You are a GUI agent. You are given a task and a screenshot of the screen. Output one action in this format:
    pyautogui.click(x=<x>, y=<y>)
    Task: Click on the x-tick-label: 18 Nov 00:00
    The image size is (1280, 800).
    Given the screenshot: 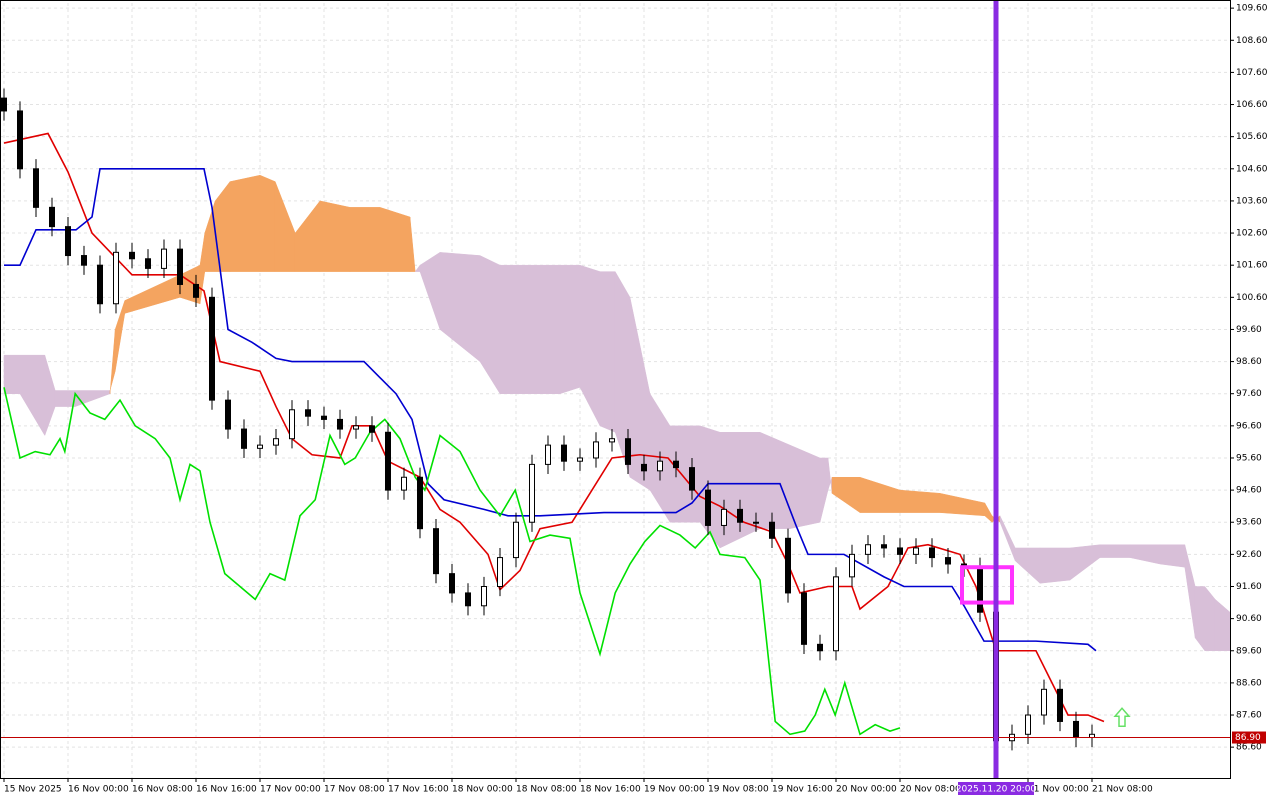 What is the action you would take?
    pyautogui.click(x=482, y=790)
    